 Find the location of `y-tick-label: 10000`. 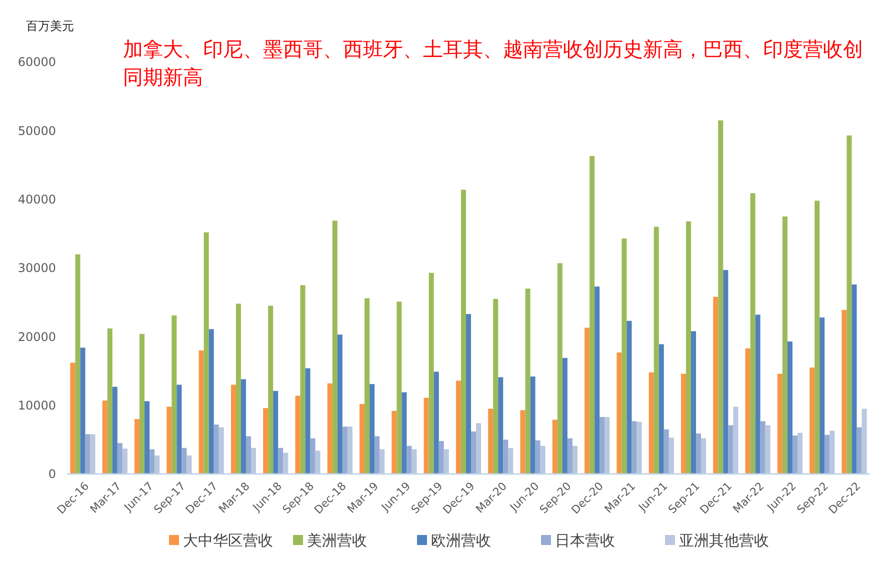

y-tick-label: 10000 is located at coordinates (37, 405).